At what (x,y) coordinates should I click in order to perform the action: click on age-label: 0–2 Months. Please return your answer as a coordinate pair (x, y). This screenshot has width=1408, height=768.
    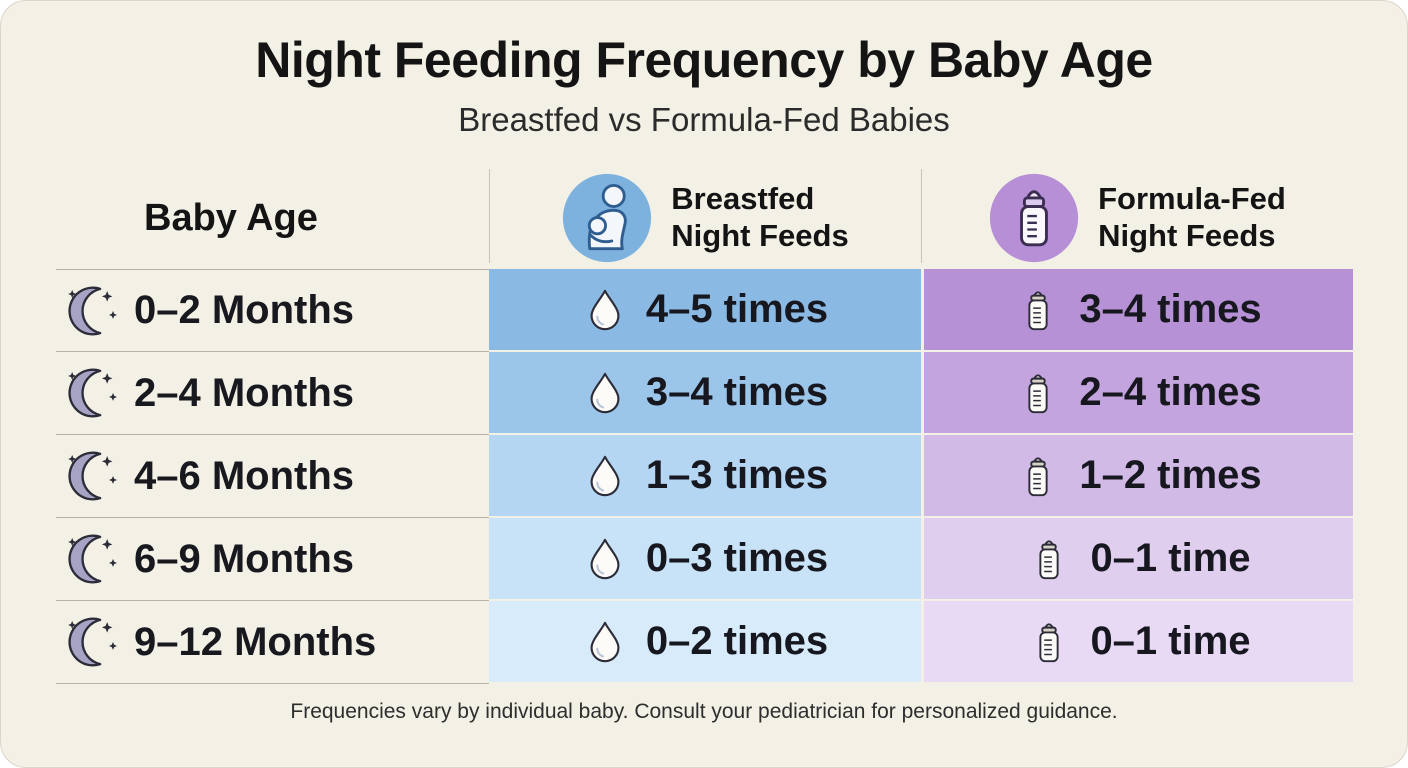
    Looking at the image, I should click on (244, 310).